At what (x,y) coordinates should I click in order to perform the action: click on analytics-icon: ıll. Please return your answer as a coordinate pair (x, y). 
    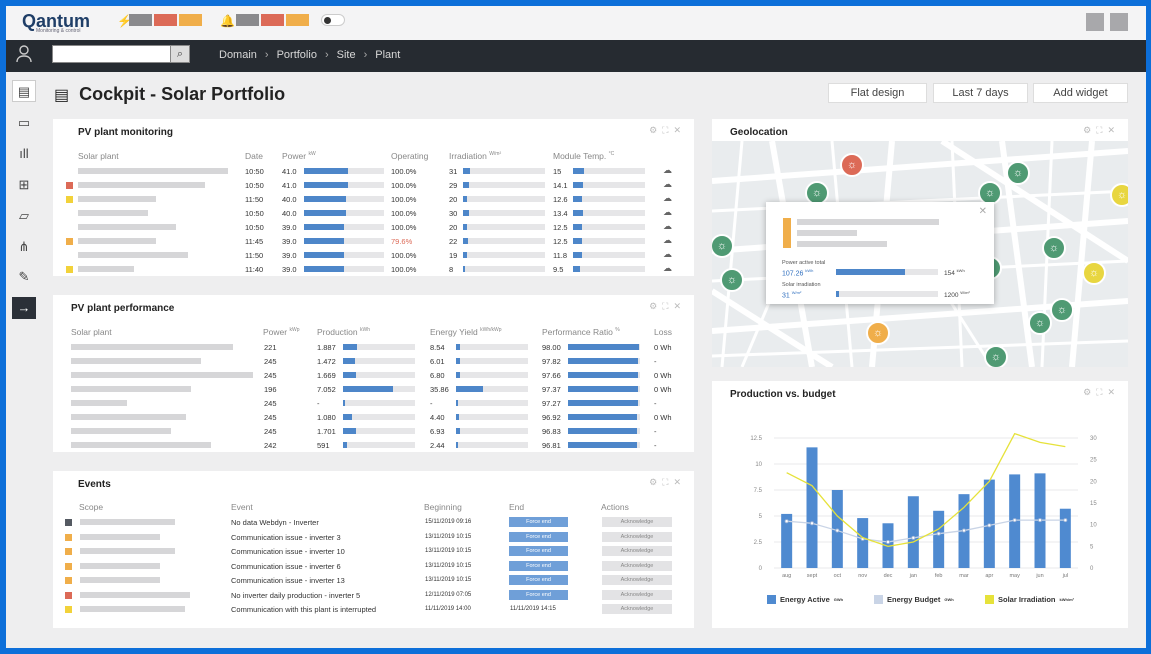
    Looking at the image, I should click on (24, 153).